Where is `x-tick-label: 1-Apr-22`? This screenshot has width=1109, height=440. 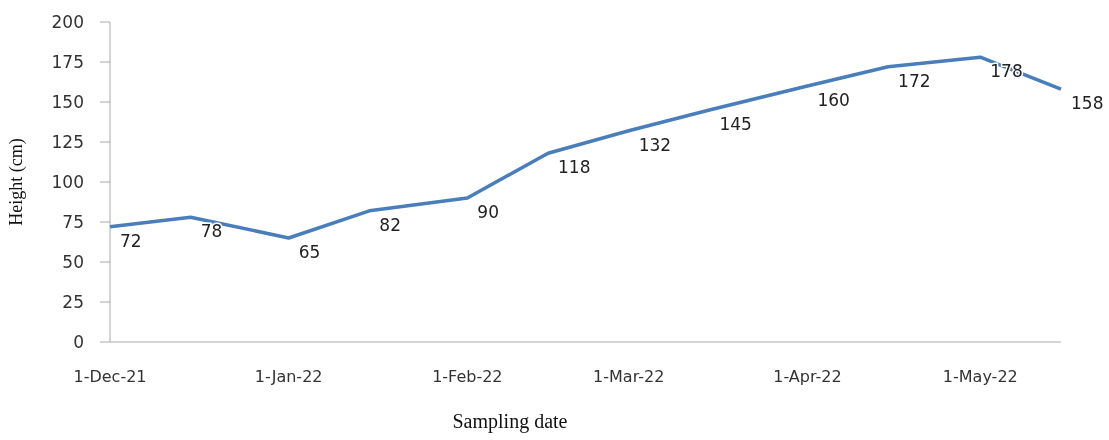 x-tick-label: 1-Apr-22 is located at coordinates (807, 376).